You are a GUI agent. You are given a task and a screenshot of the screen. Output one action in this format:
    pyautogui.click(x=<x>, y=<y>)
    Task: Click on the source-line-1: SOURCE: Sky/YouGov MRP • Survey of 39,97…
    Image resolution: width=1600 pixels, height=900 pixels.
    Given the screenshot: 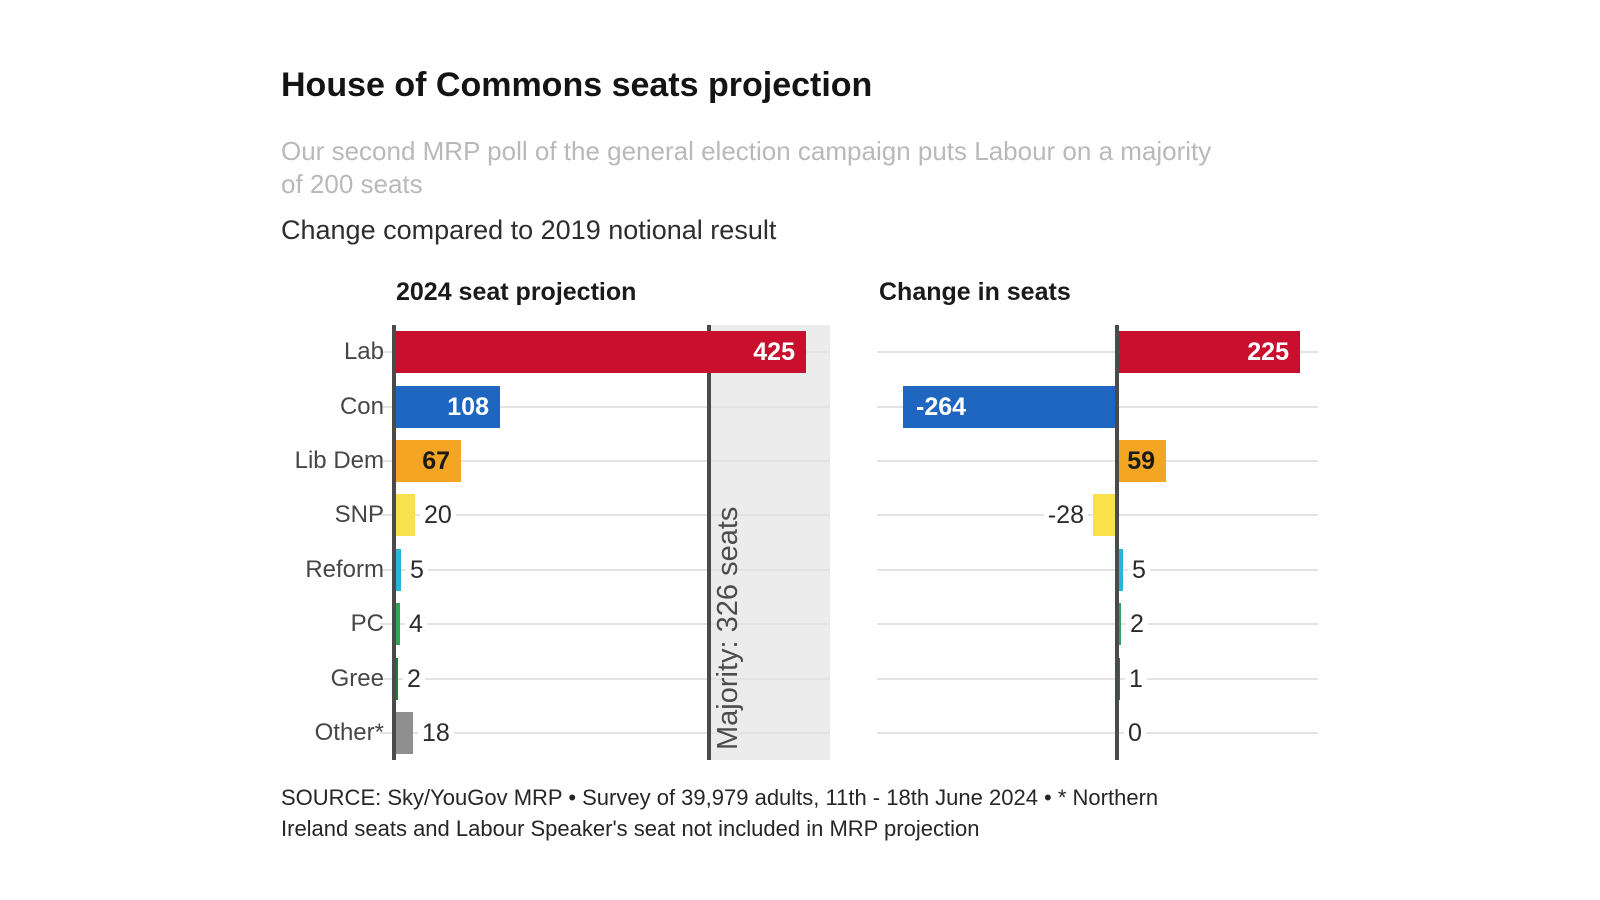 What is the action you would take?
    pyautogui.click(x=720, y=797)
    